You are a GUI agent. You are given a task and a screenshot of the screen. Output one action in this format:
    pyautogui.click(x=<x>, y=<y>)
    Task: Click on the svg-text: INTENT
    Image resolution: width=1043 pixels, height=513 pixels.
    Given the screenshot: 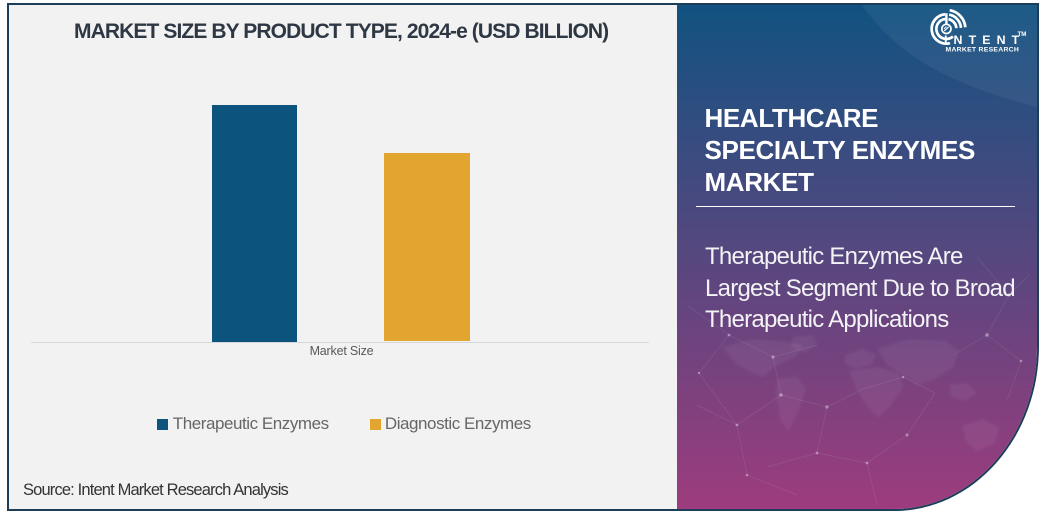 What is the action you would take?
    pyautogui.click(x=984, y=40)
    